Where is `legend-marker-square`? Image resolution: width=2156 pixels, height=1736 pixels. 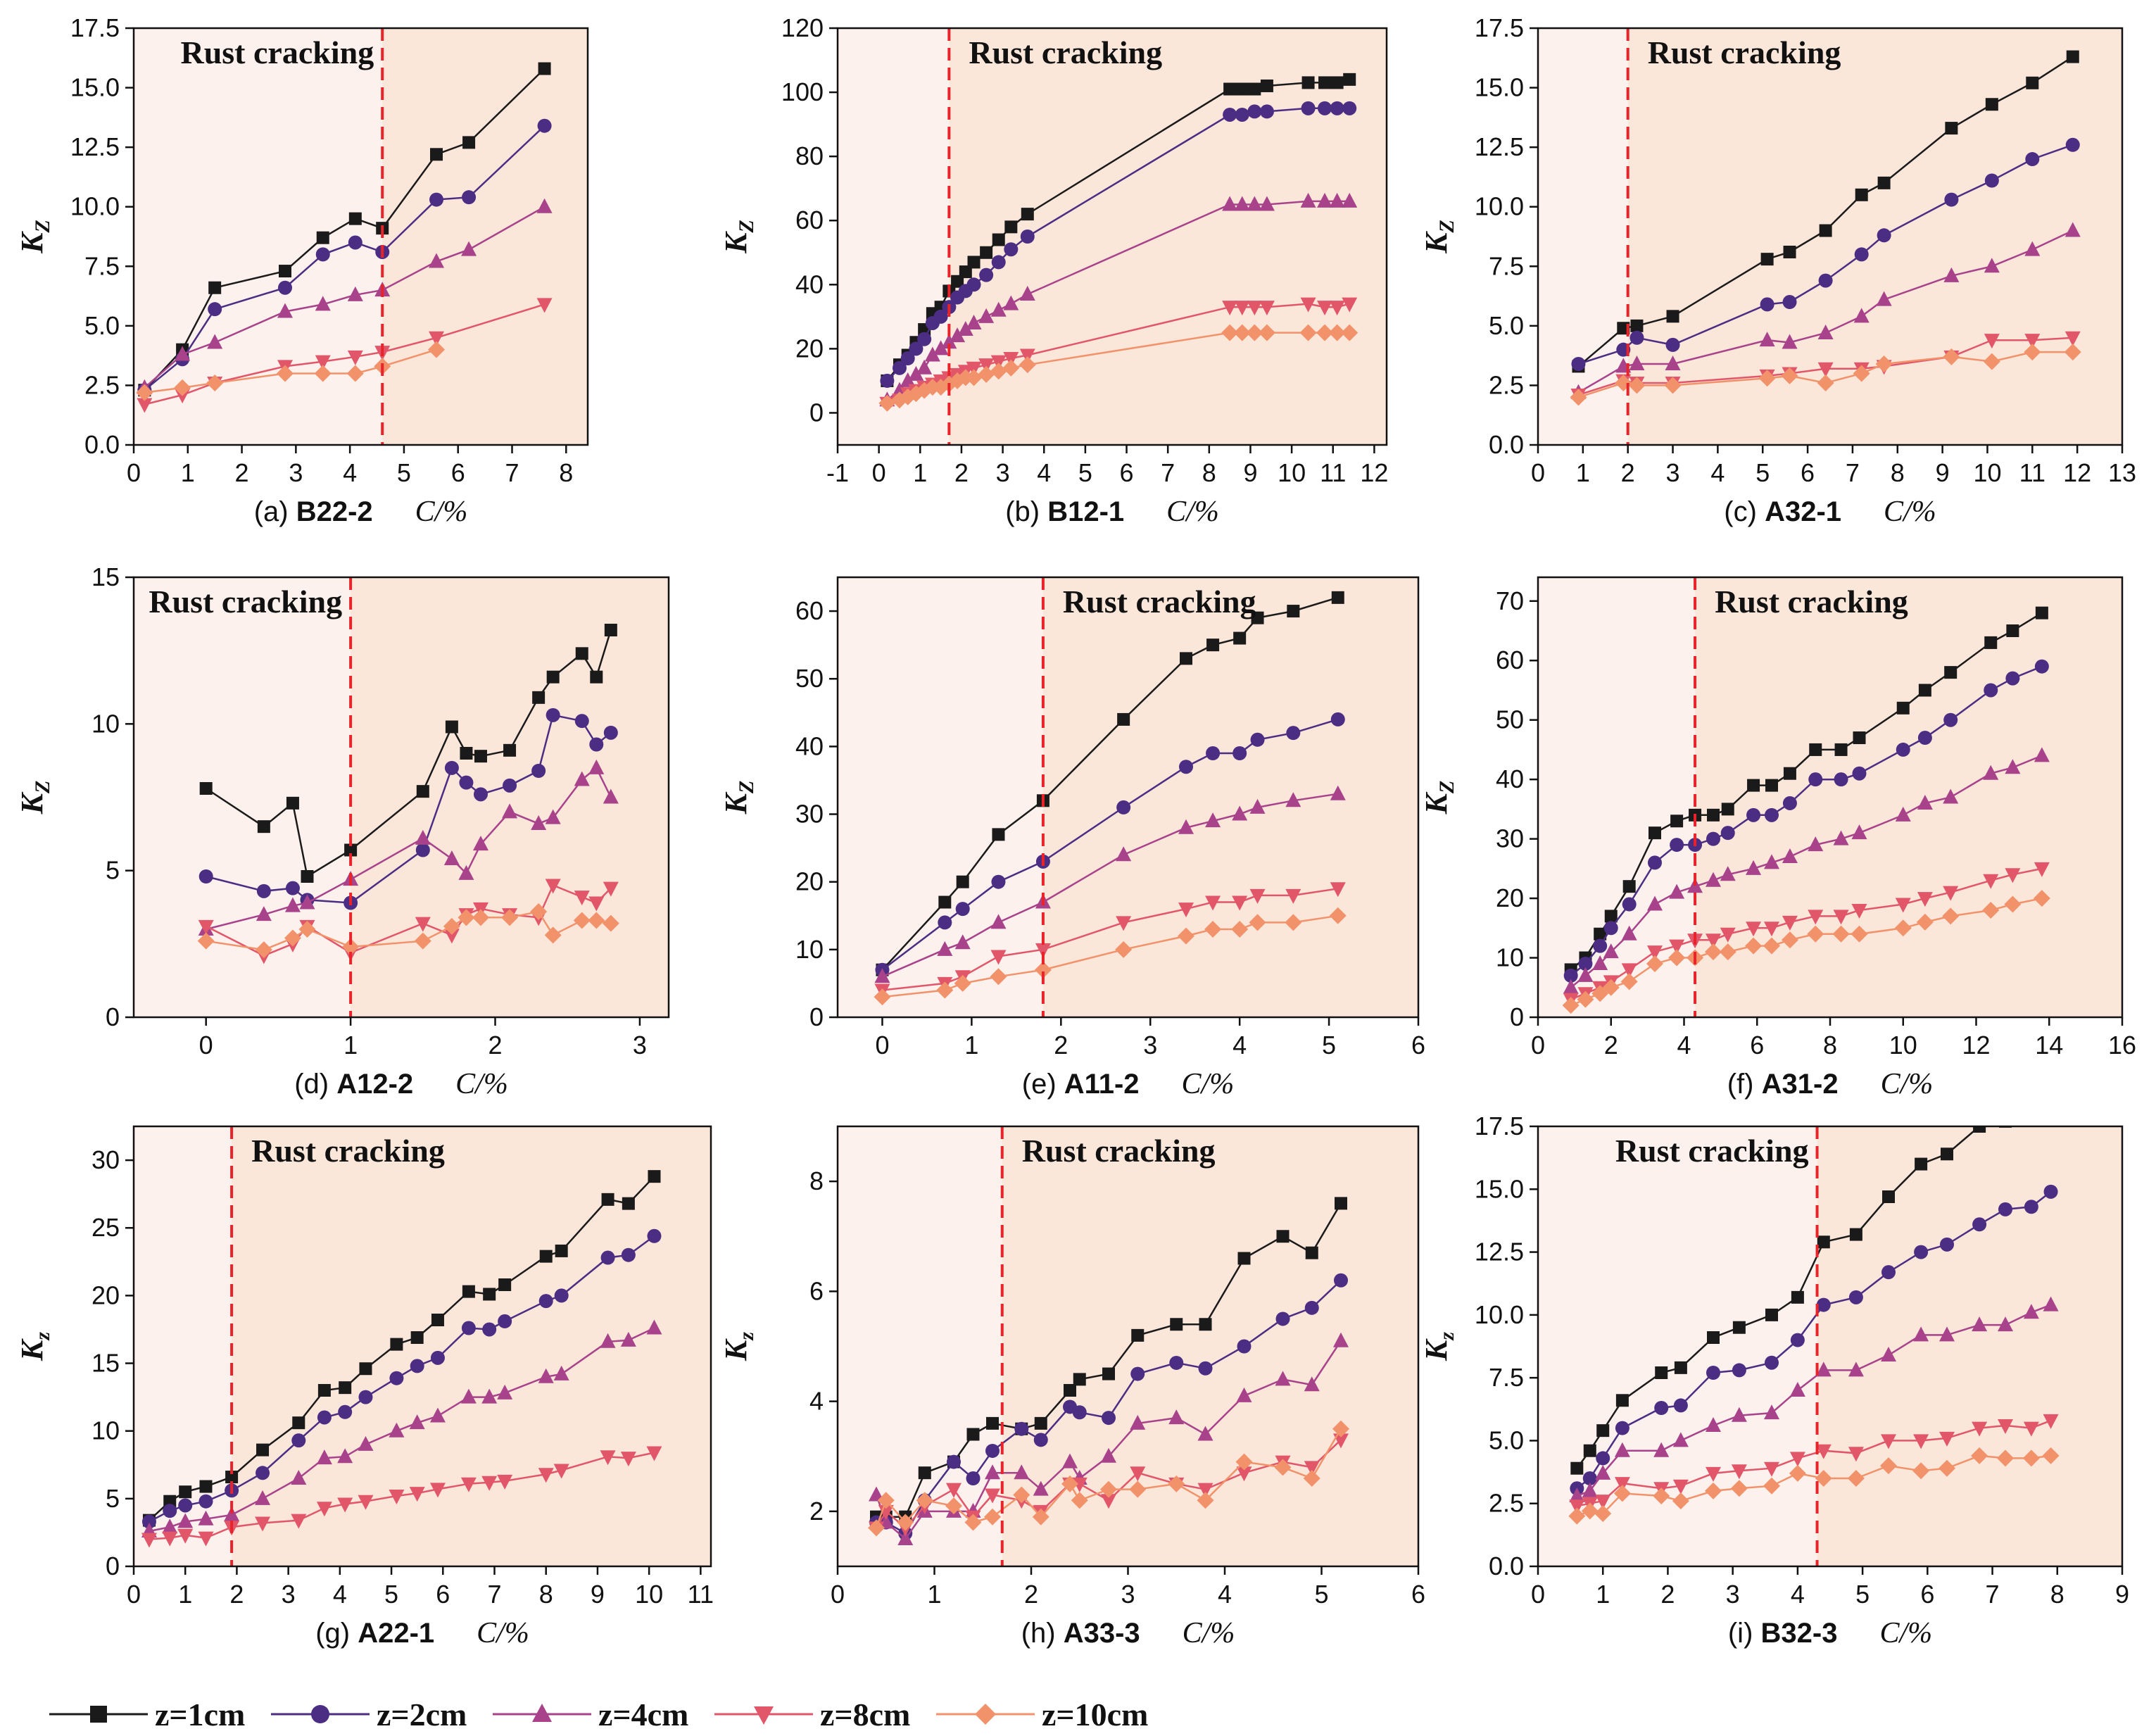
legend-marker-square is located at coordinates (99, 1714).